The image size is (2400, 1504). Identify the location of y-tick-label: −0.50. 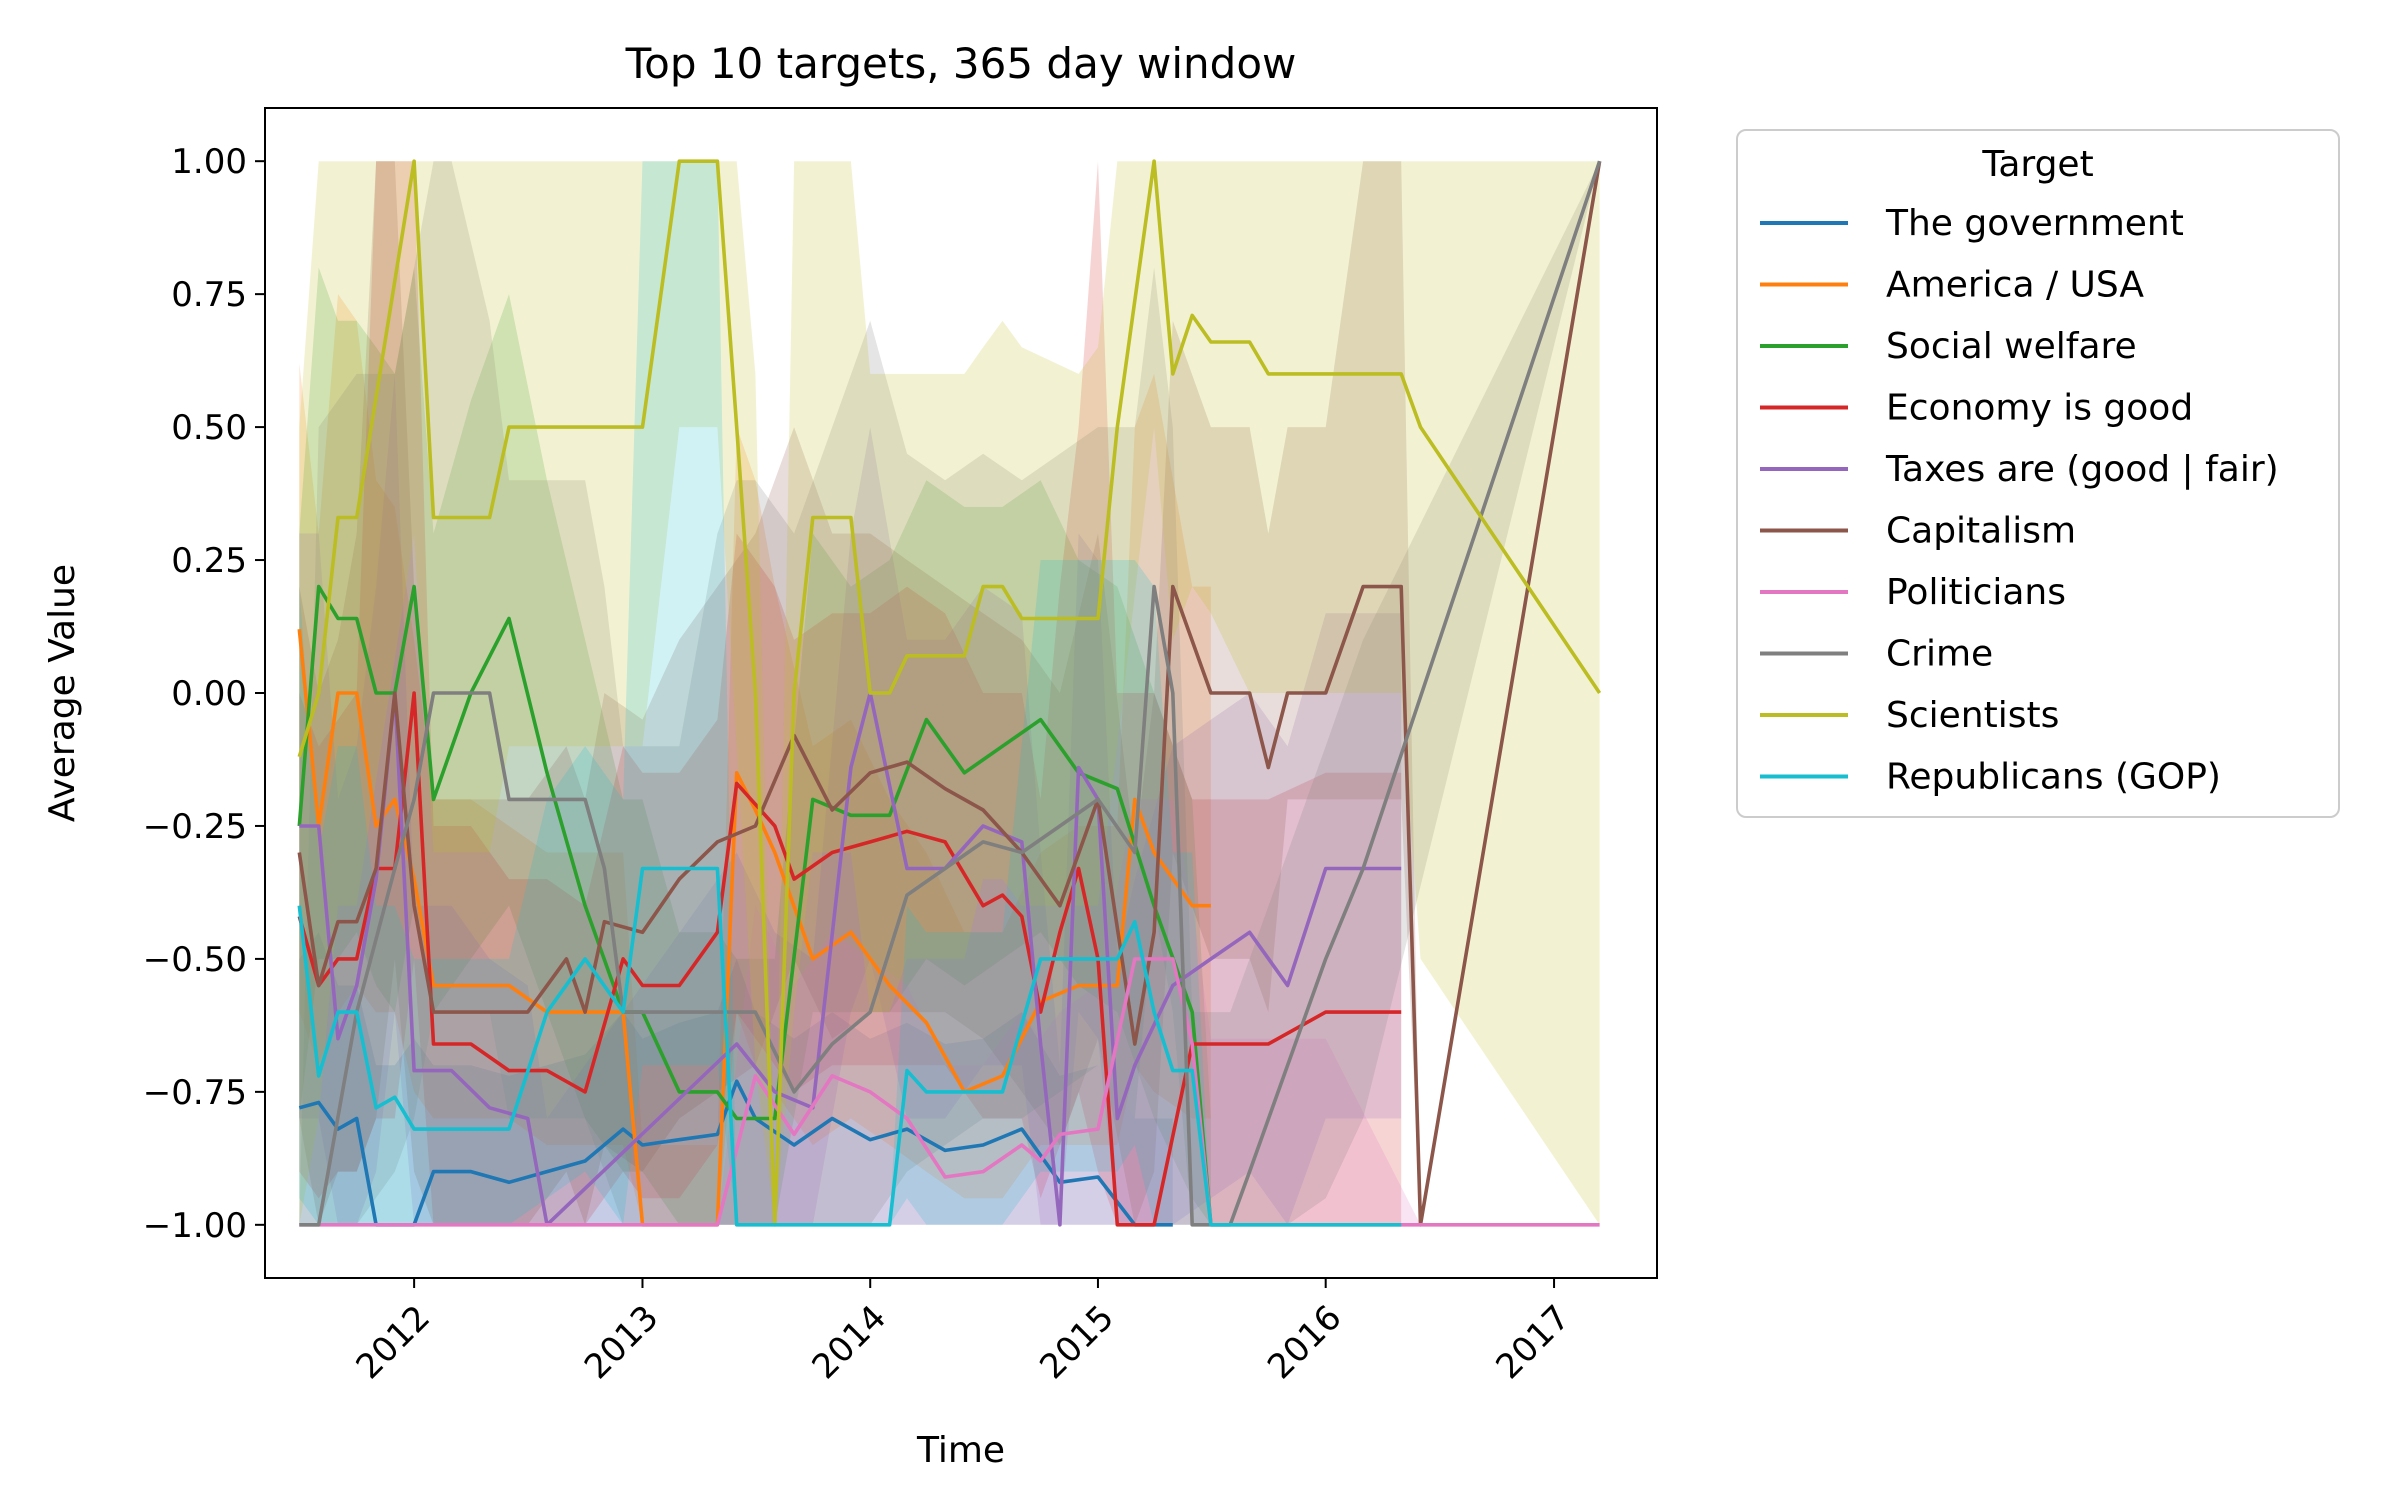
(195, 960).